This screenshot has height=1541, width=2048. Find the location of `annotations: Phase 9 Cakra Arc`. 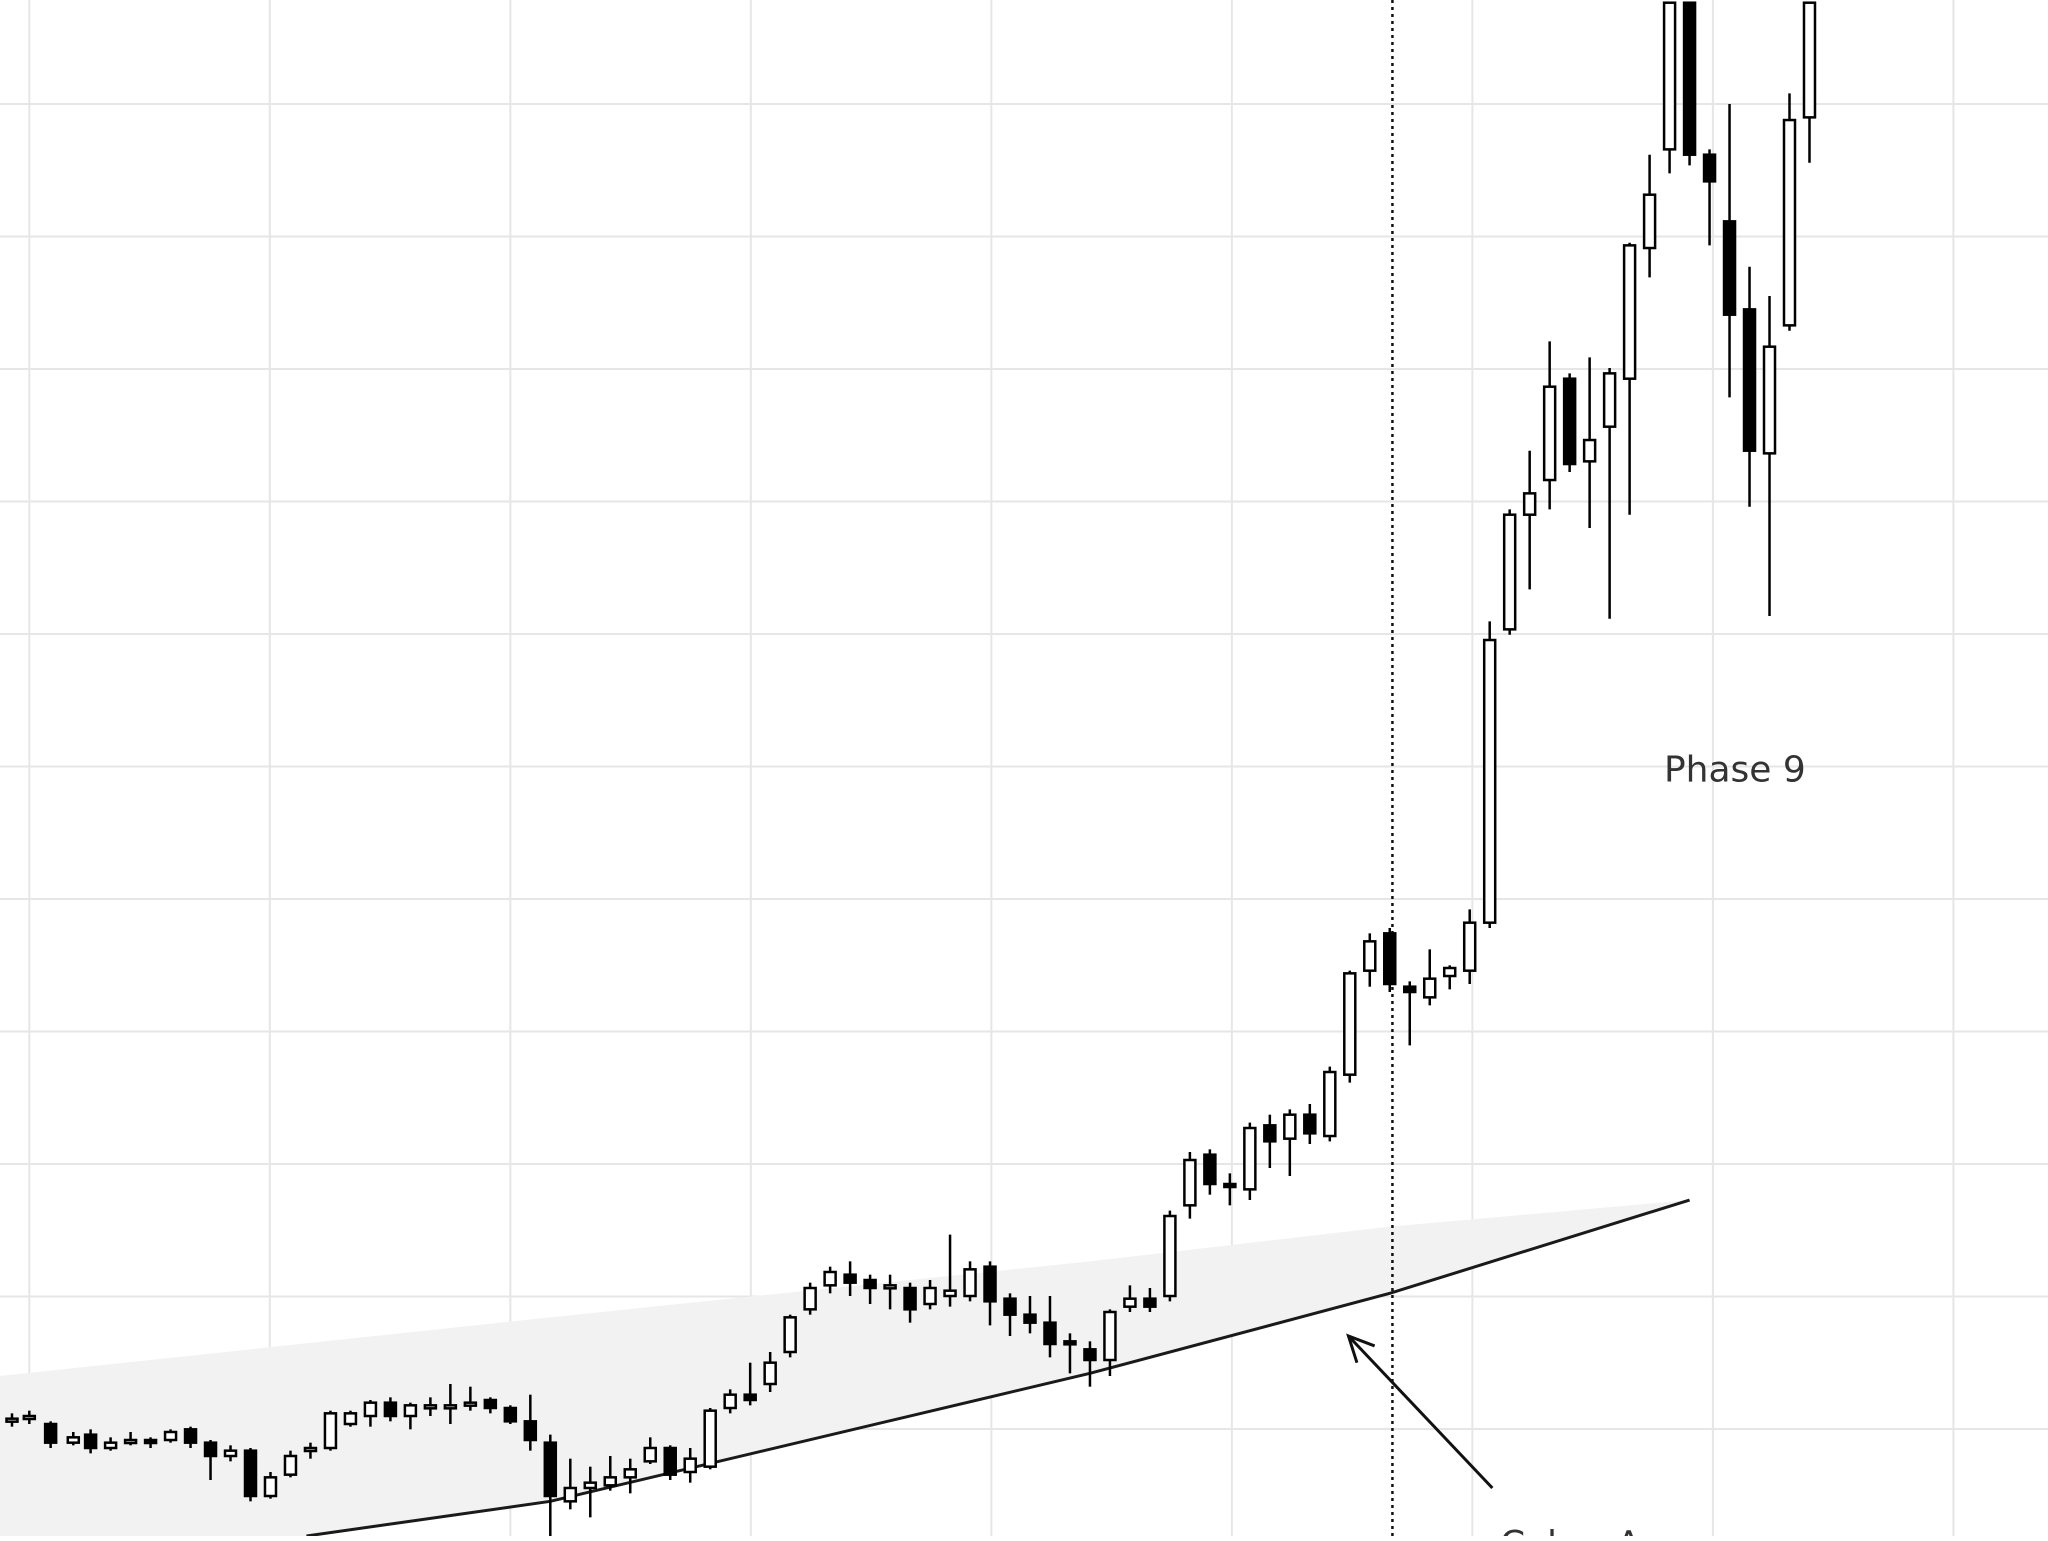

annotations: Phase 9 Cakra Arc is located at coordinates (1576, 1145).